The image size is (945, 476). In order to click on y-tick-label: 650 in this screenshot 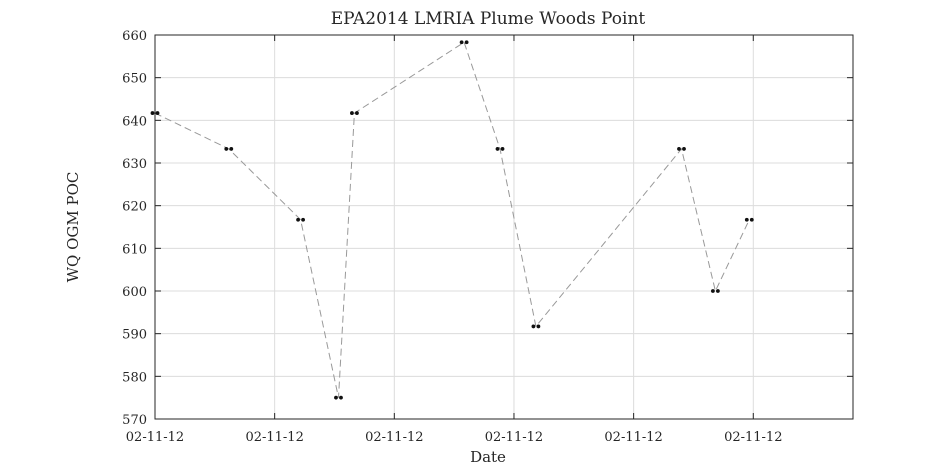, I will do `click(134, 79)`.